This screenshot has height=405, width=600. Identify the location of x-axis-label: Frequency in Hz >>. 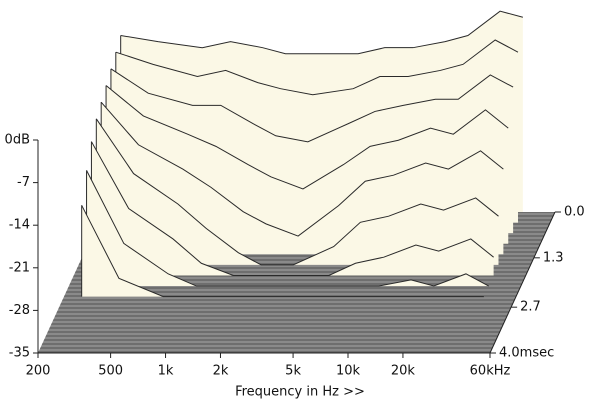
(300, 392).